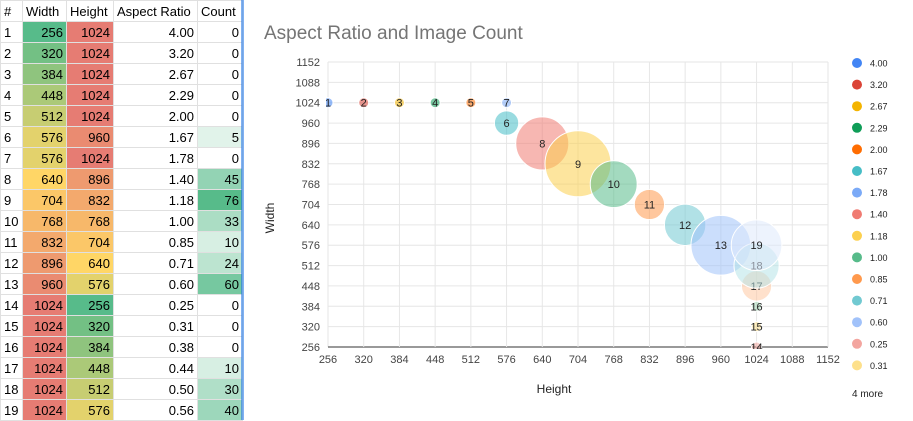  I want to click on row-index-cell: 2, so click(11, 53).